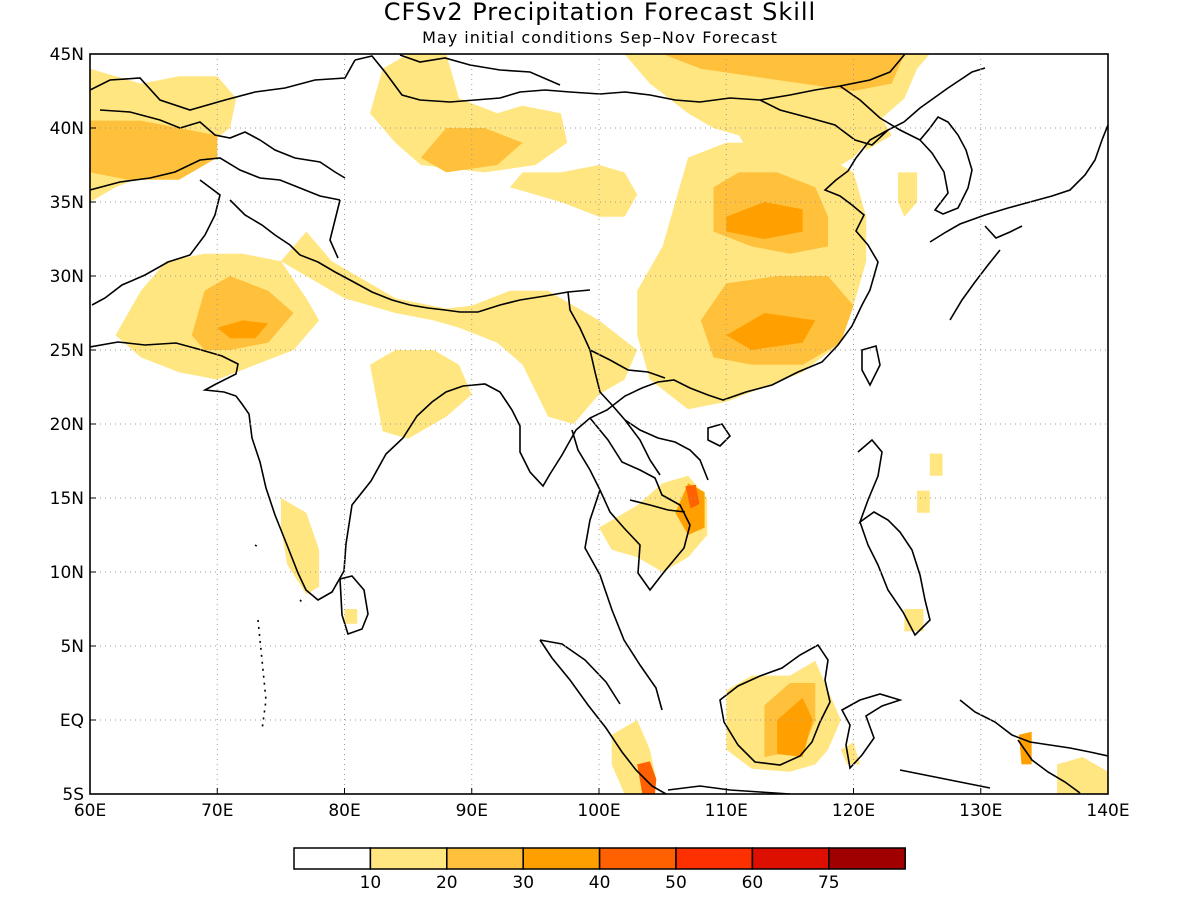 This screenshot has height=900, width=1200. What do you see at coordinates (67, 55) in the screenshot?
I see `lat-label-45N: 45N` at bounding box center [67, 55].